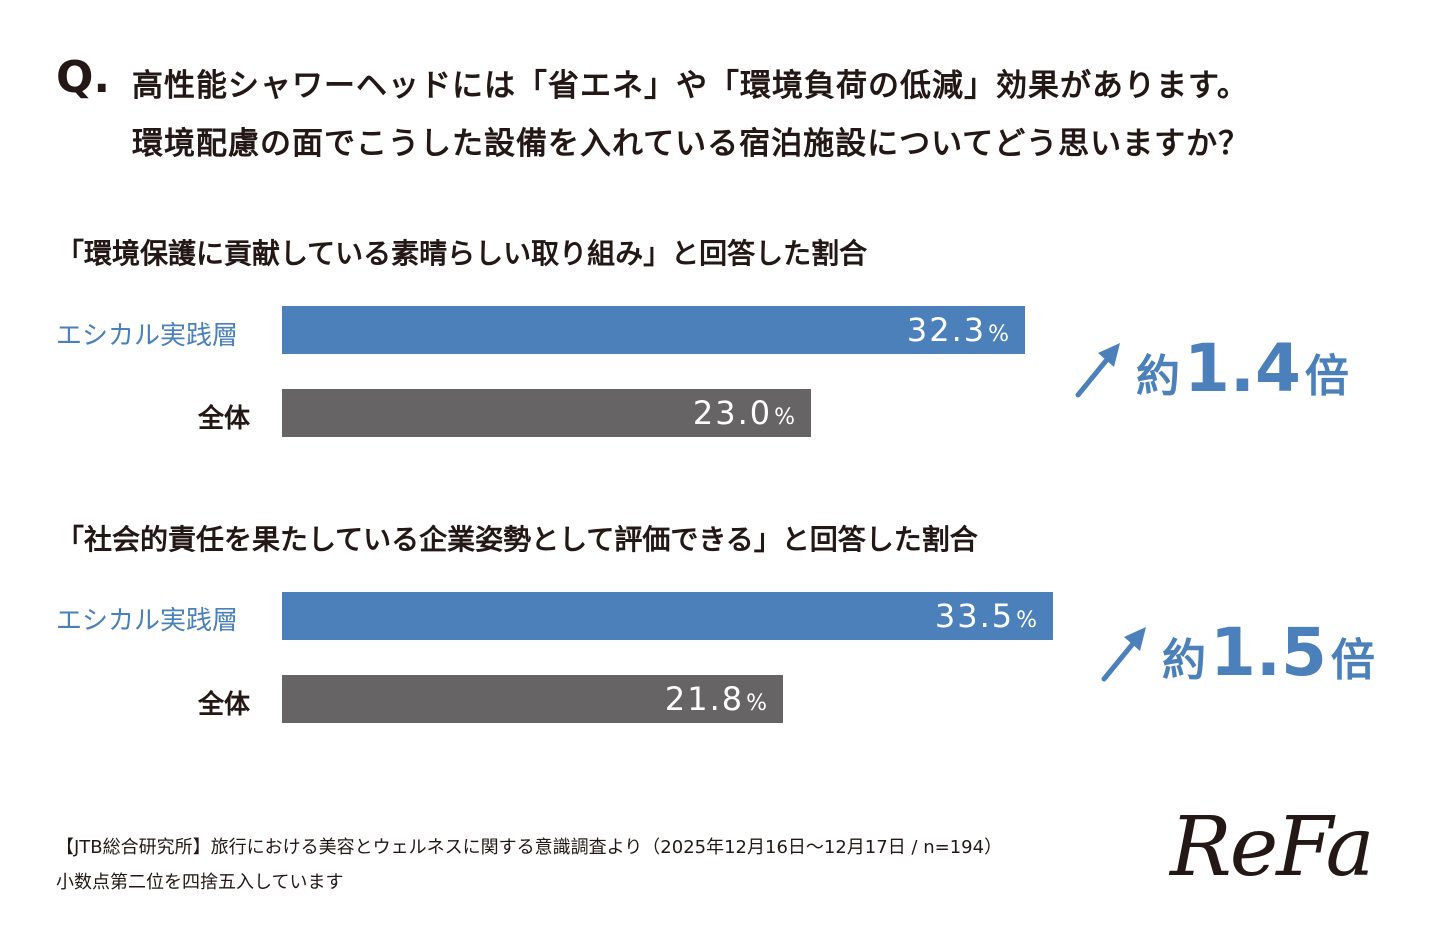  Describe the element at coordinates (1184, 660) in the screenshot. I see `chart-2-ratio-prefix: 約` at that location.